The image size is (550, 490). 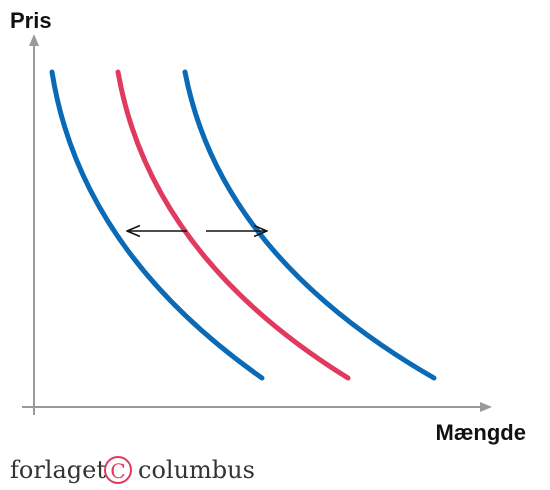 I want to click on x-axis-label: Mængde, so click(x=481, y=432).